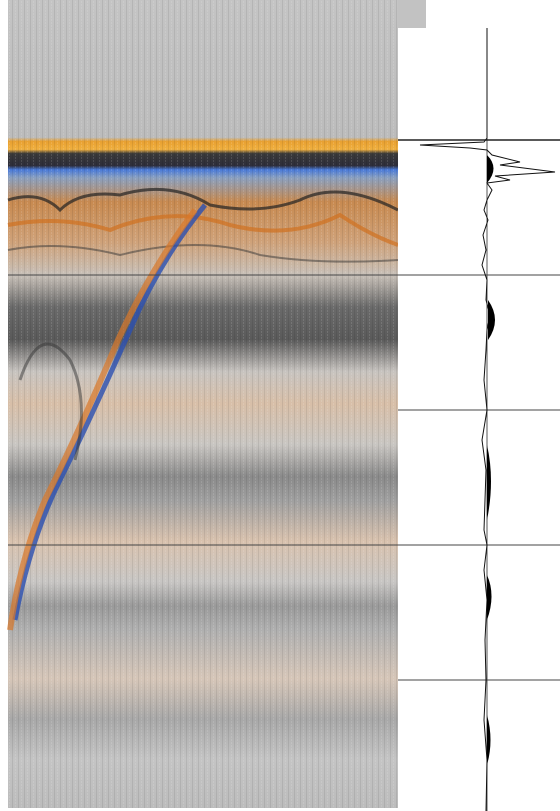  What do you see at coordinates (412, 14) in the screenshot?
I see `top-strip` at bounding box center [412, 14].